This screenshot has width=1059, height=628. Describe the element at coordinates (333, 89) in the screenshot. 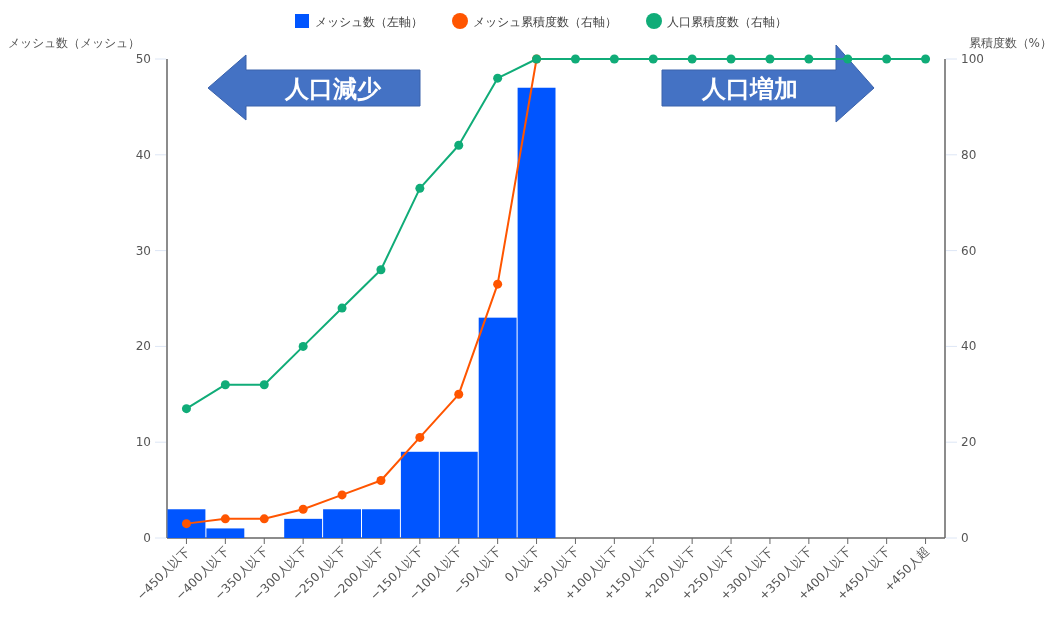

I see `annotation: 人口減少` at that location.